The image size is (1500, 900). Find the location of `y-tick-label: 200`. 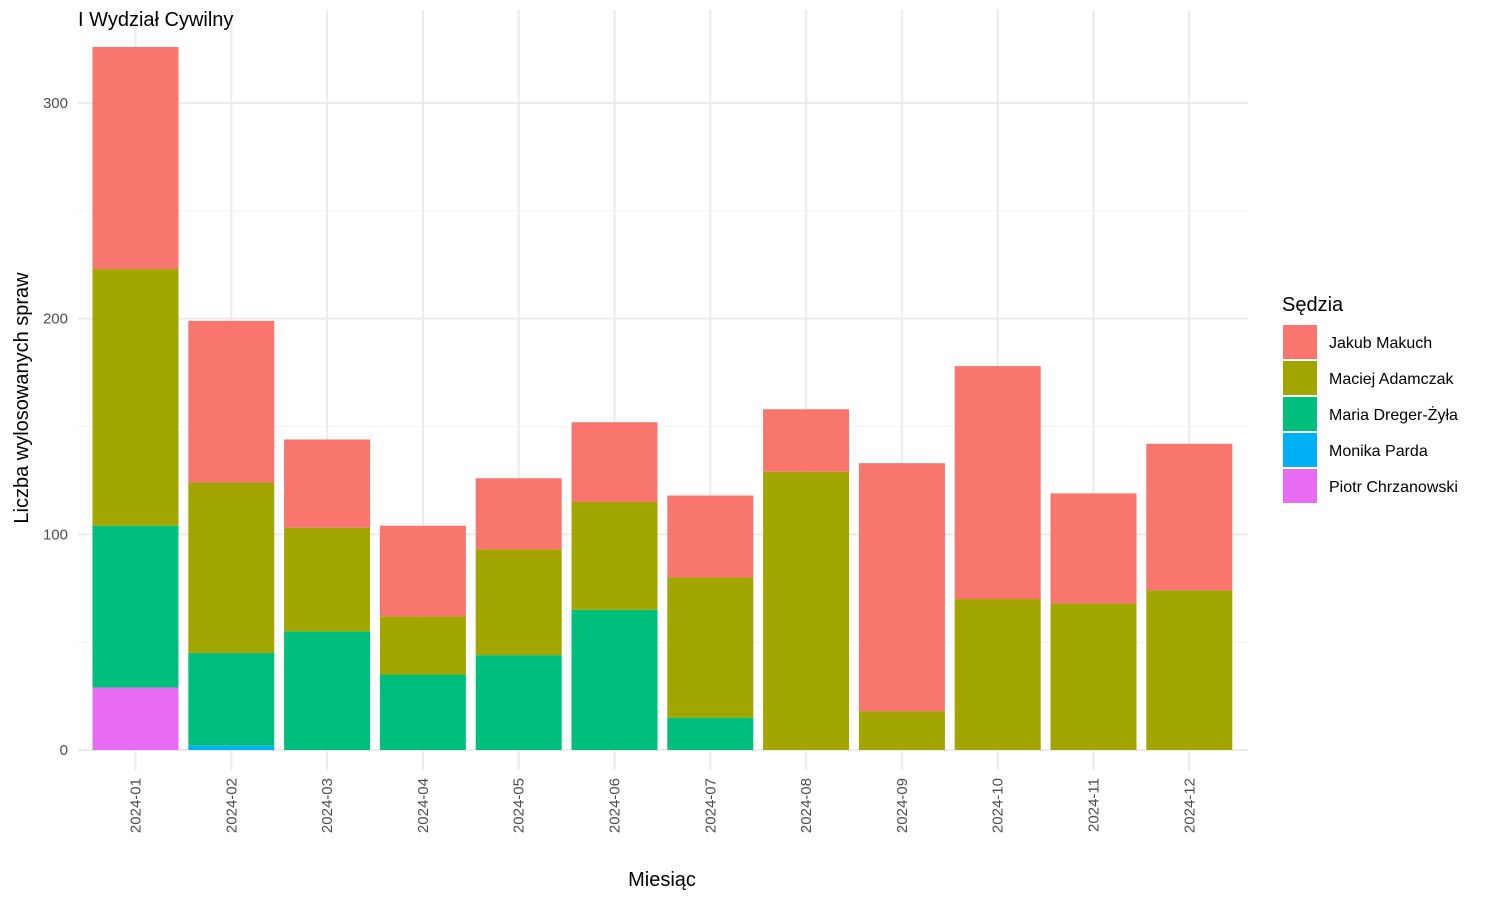

y-tick-label: 200 is located at coordinates (55, 319).